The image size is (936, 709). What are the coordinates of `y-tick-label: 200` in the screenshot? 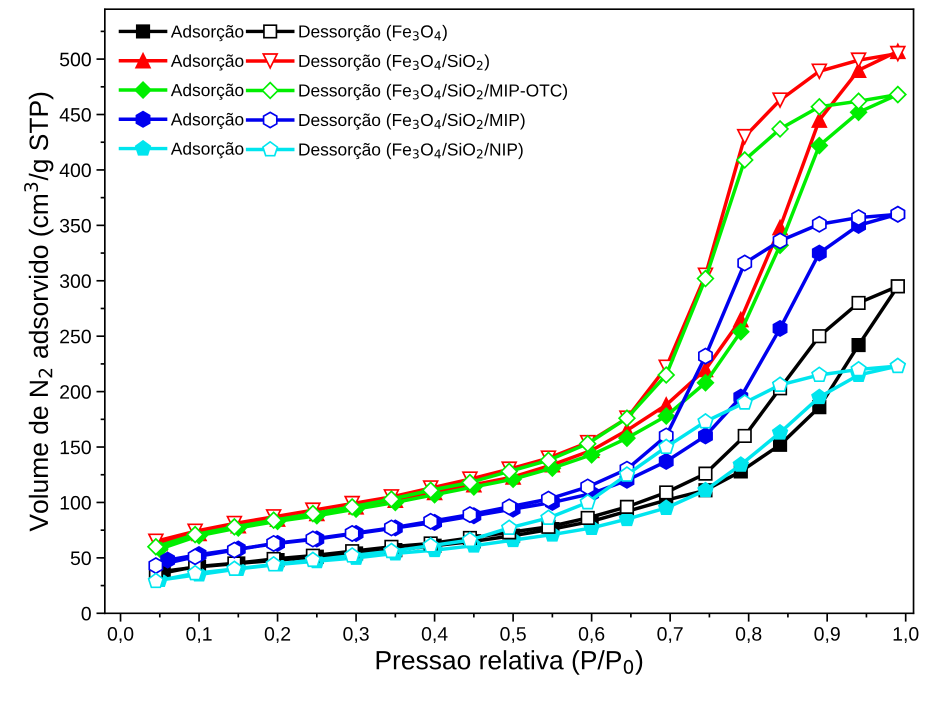 It's located at (75, 392).